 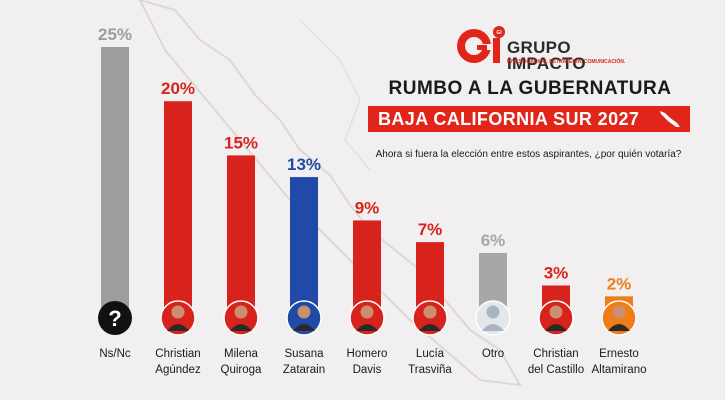 What do you see at coordinates (241, 354) in the screenshot?
I see `category-label: Milena` at bounding box center [241, 354].